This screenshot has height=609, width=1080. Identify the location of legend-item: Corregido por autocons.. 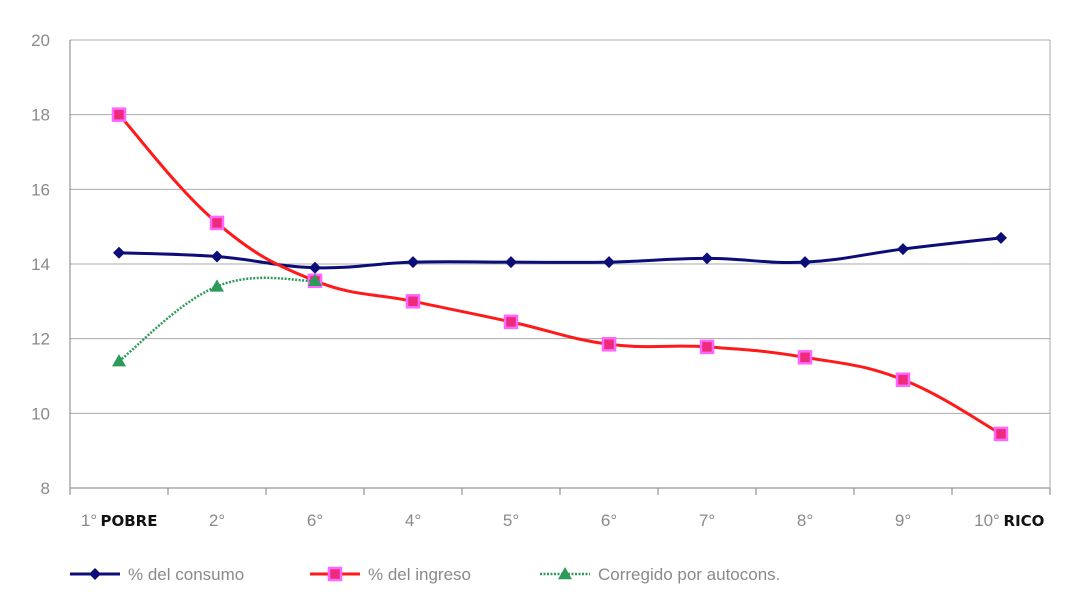
(660, 574).